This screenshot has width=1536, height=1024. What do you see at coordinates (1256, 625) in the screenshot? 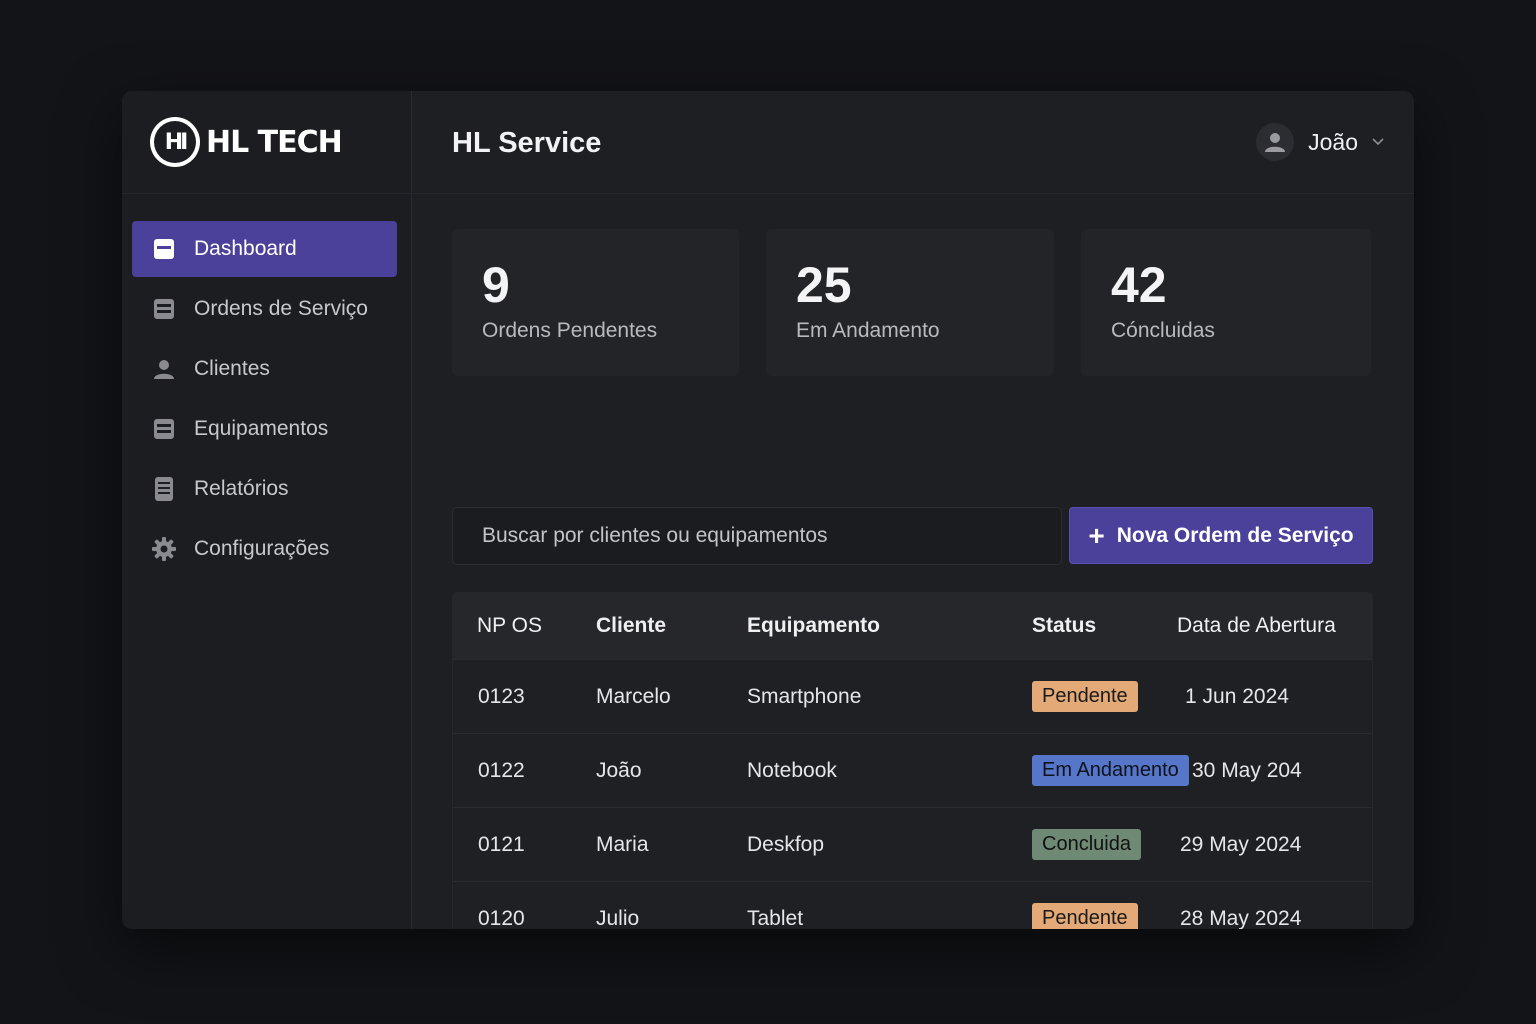
I see `column-header-data: Data de Abertura` at bounding box center [1256, 625].